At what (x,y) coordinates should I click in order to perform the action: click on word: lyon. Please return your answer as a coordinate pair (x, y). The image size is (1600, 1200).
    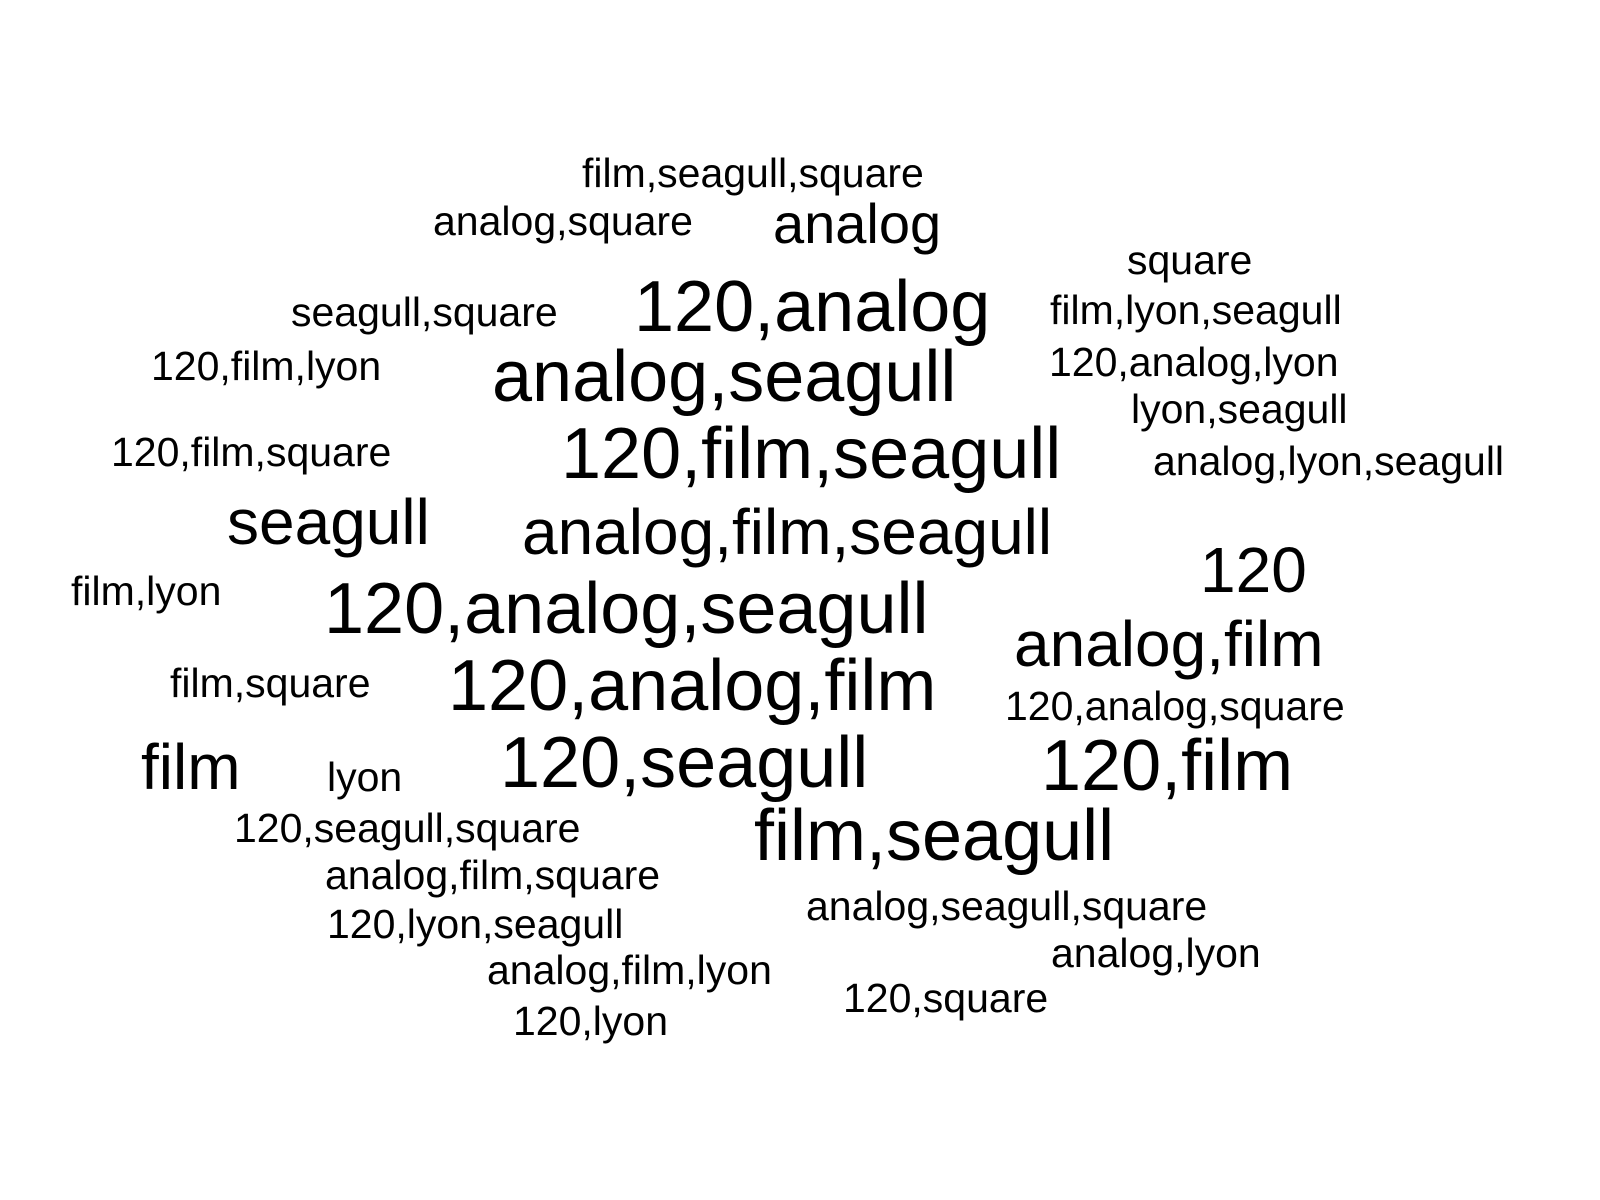
    Looking at the image, I should click on (365, 777).